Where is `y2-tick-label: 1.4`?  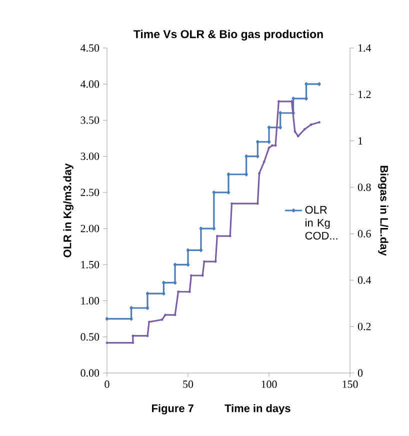 y2-tick-label: 1.4 is located at coordinates (365, 48).